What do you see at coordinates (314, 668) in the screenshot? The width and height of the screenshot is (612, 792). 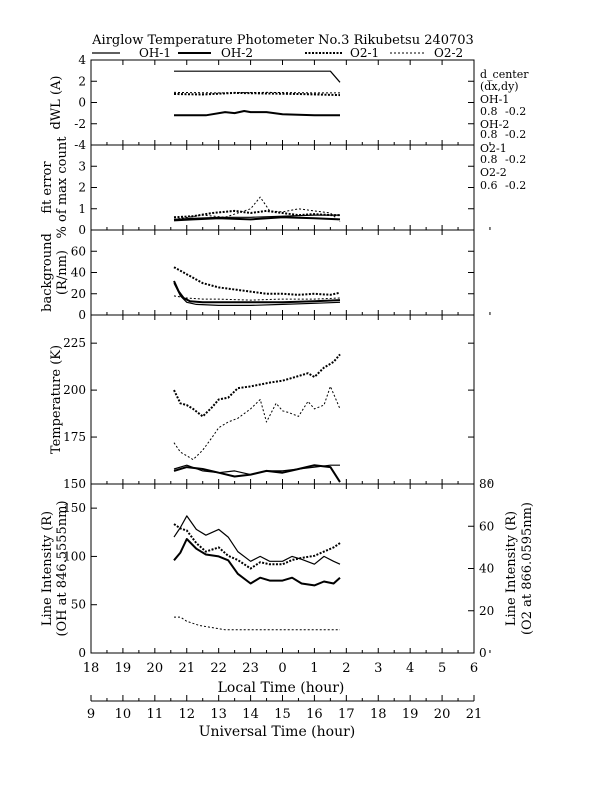 I see `local-time-tick-label: 1` at bounding box center [314, 668].